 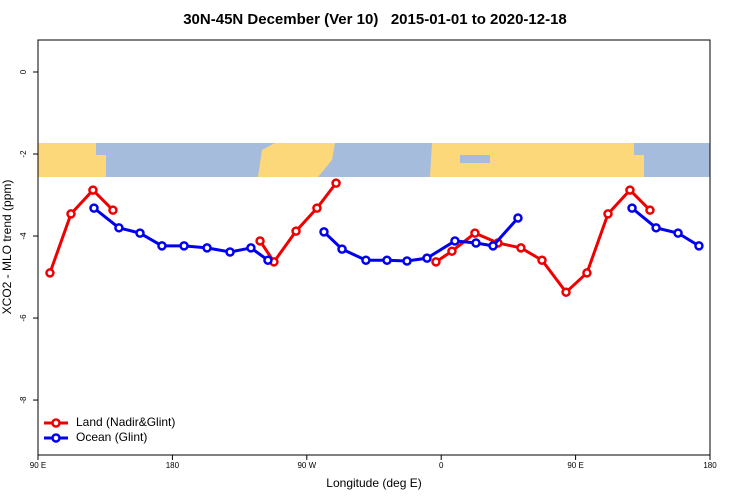 I want to click on x-axis-label: Longitude (deg E), so click(x=373, y=483).